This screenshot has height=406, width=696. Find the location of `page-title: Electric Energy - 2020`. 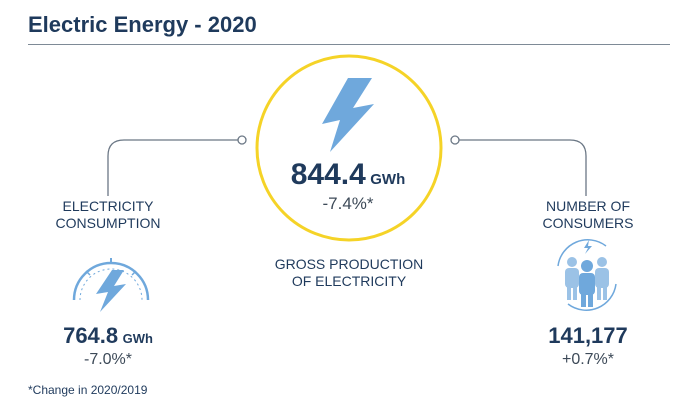

page-title: Electric Energy - 2020 is located at coordinates (142, 24).